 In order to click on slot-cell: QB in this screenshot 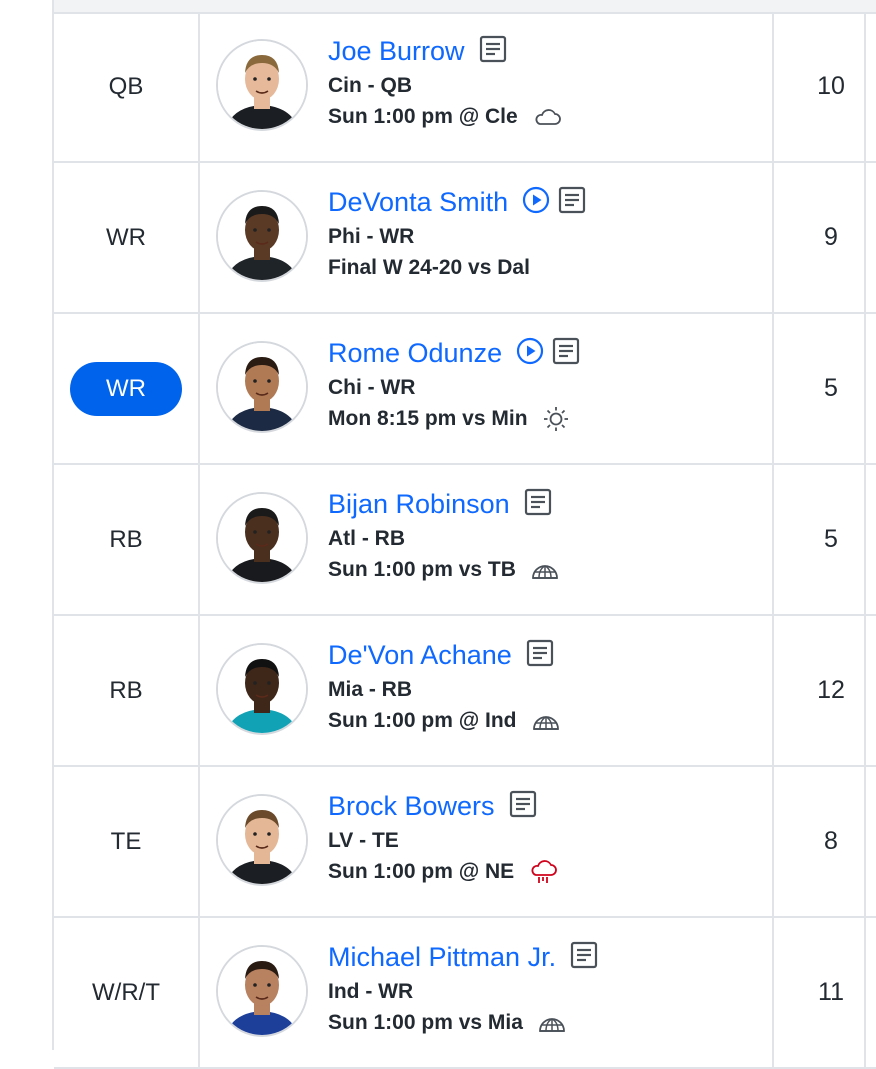, I will do `click(127, 86)`.